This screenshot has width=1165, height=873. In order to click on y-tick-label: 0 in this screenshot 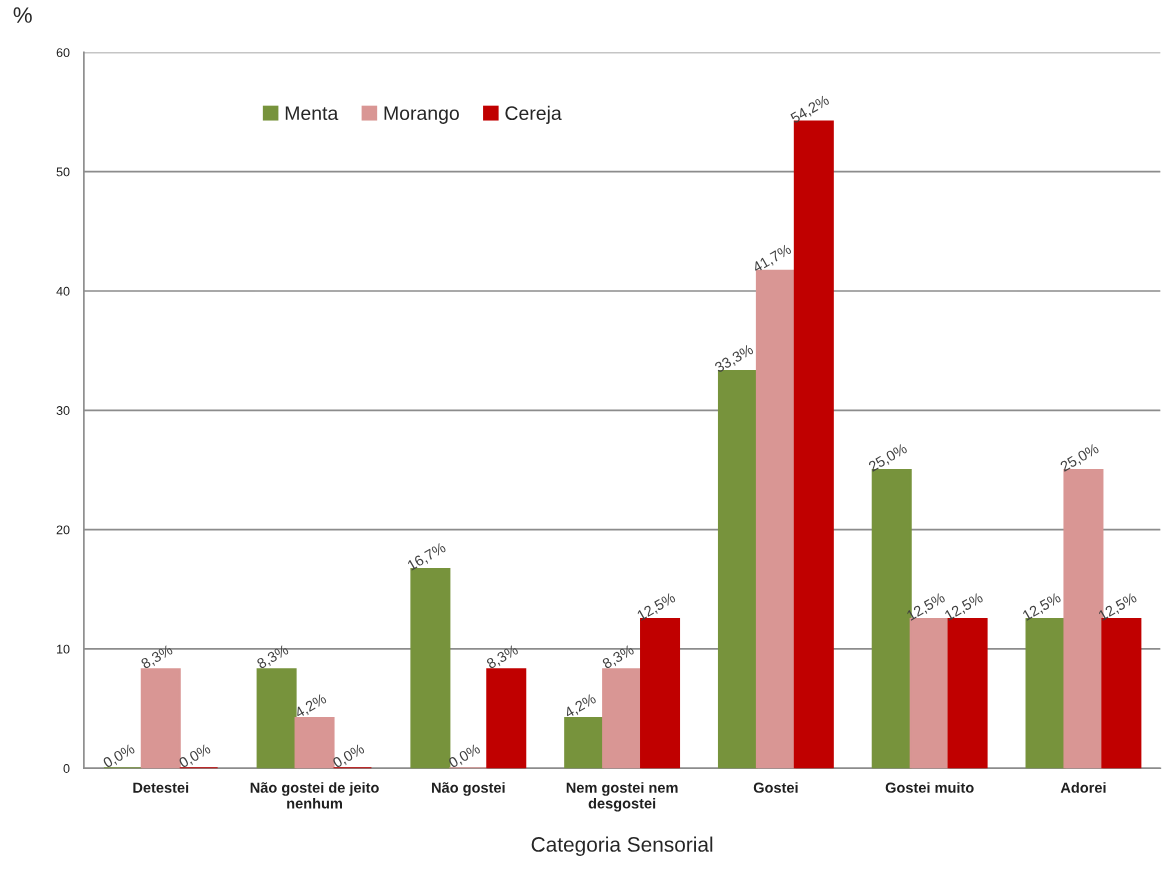, I will do `click(66, 768)`.